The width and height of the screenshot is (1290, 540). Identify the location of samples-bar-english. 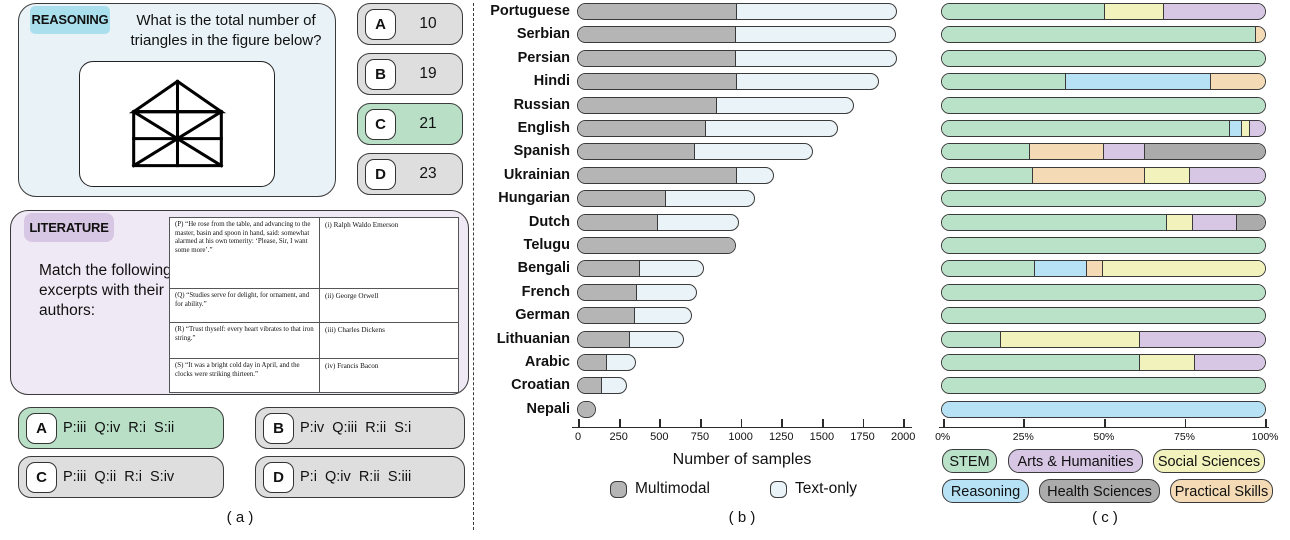
(708, 128).